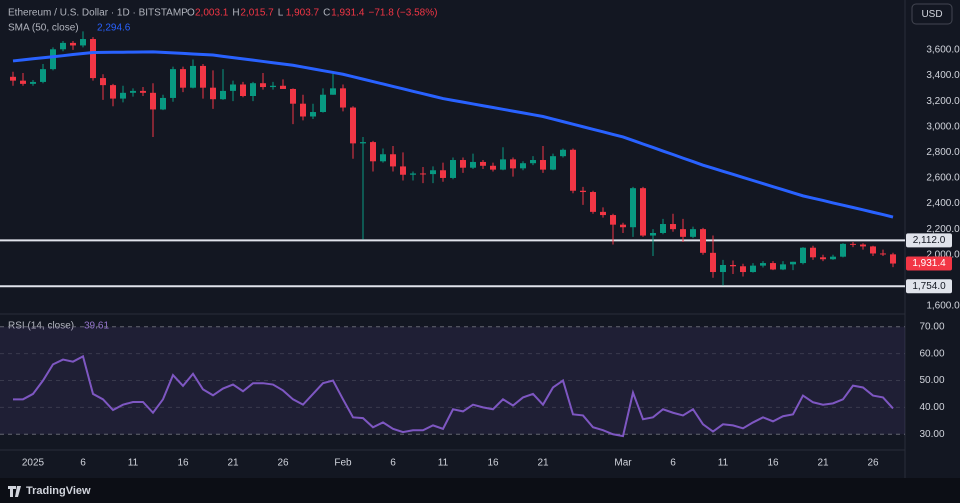  Describe the element at coordinates (43, 28) in the screenshot. I see `sma-legend: SMA (50, close)` at that location.